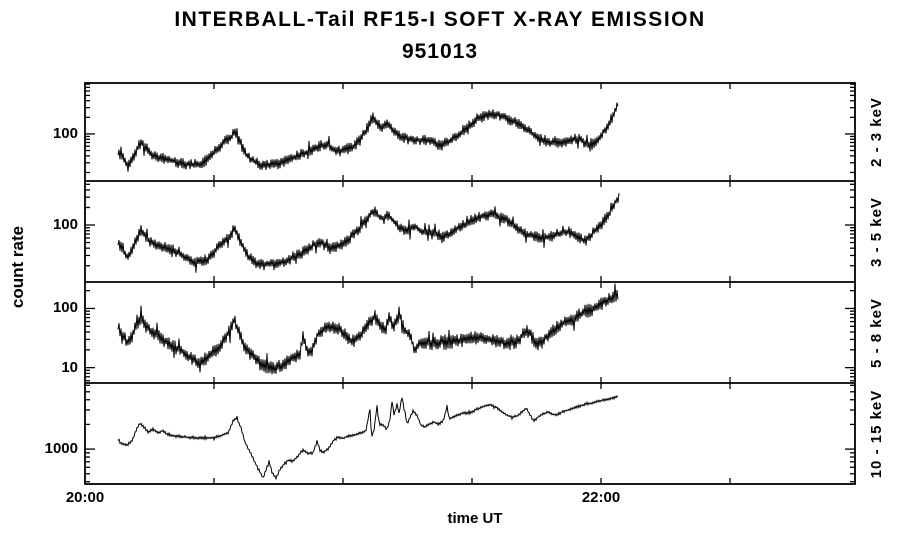  I want to click on x-axis-title: time UT, so click(475, 518).